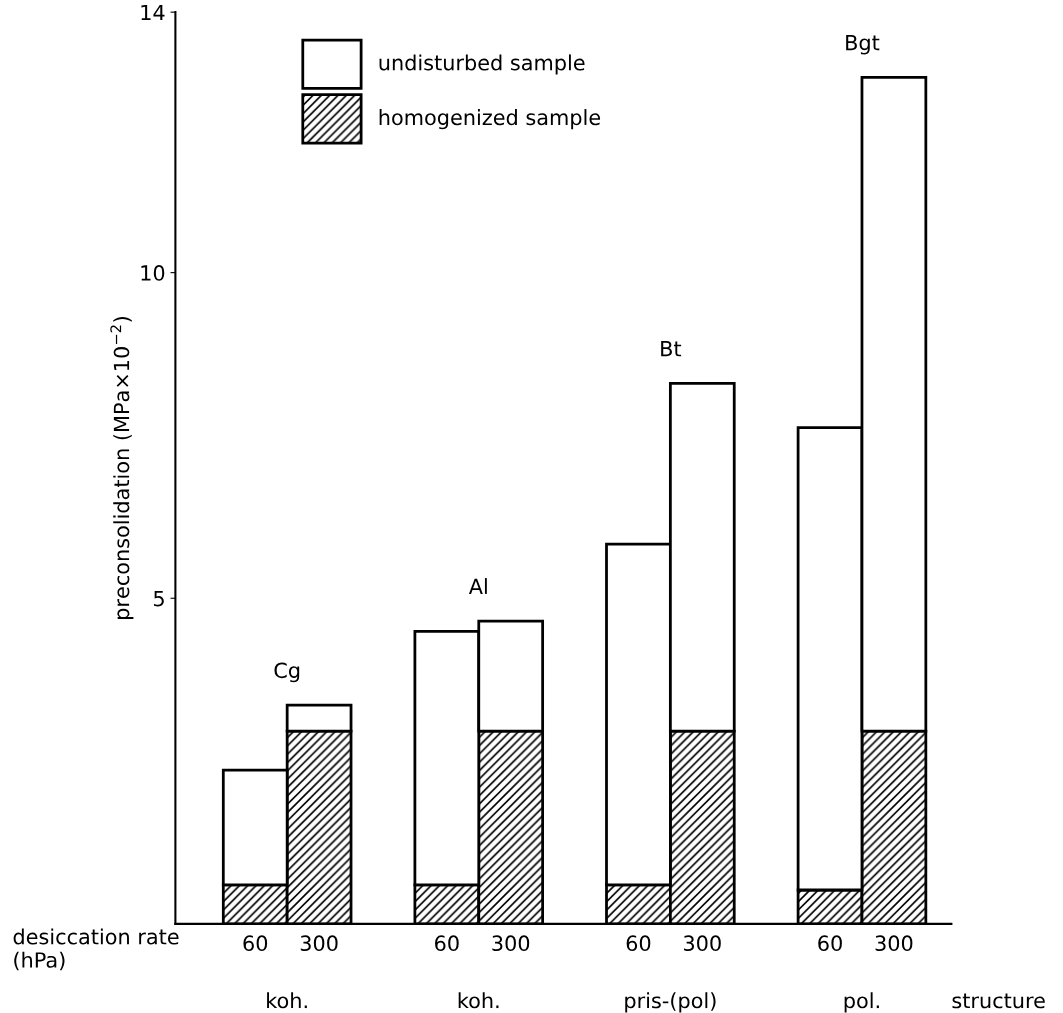  I want to click on x-axis-title: desiccation rate (hPa), so click(96, 949).